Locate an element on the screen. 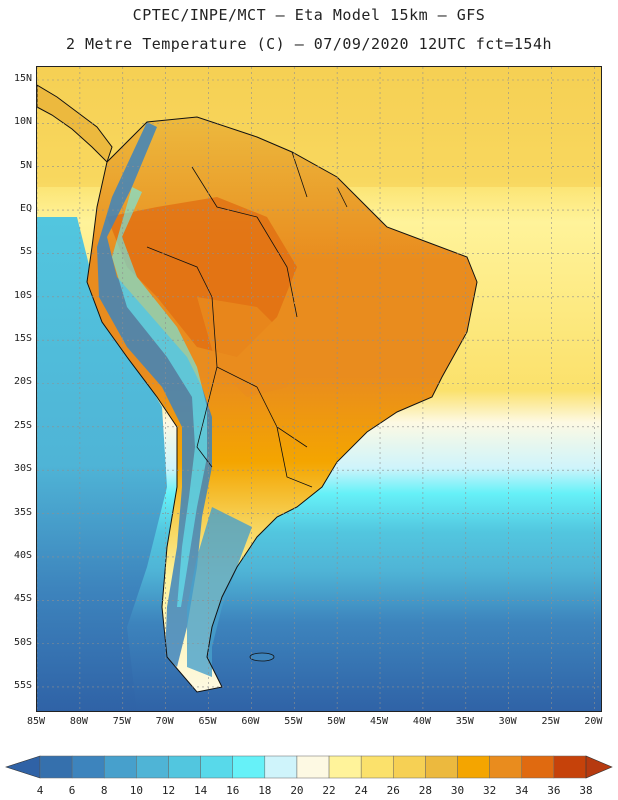 The height and width of the screenshot is (800, 618). colorbar is located at coordinates (309, 767).